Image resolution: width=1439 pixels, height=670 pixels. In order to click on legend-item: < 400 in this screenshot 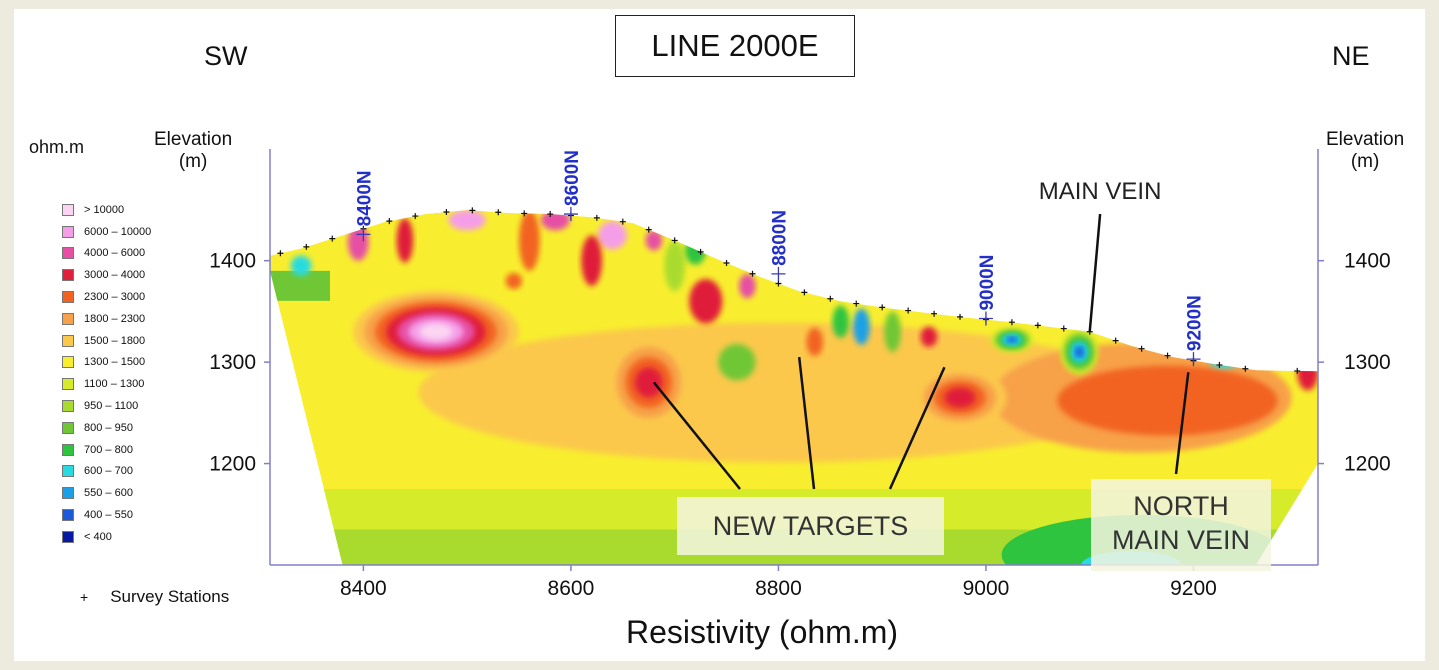, I will do `click(106, 537)`.